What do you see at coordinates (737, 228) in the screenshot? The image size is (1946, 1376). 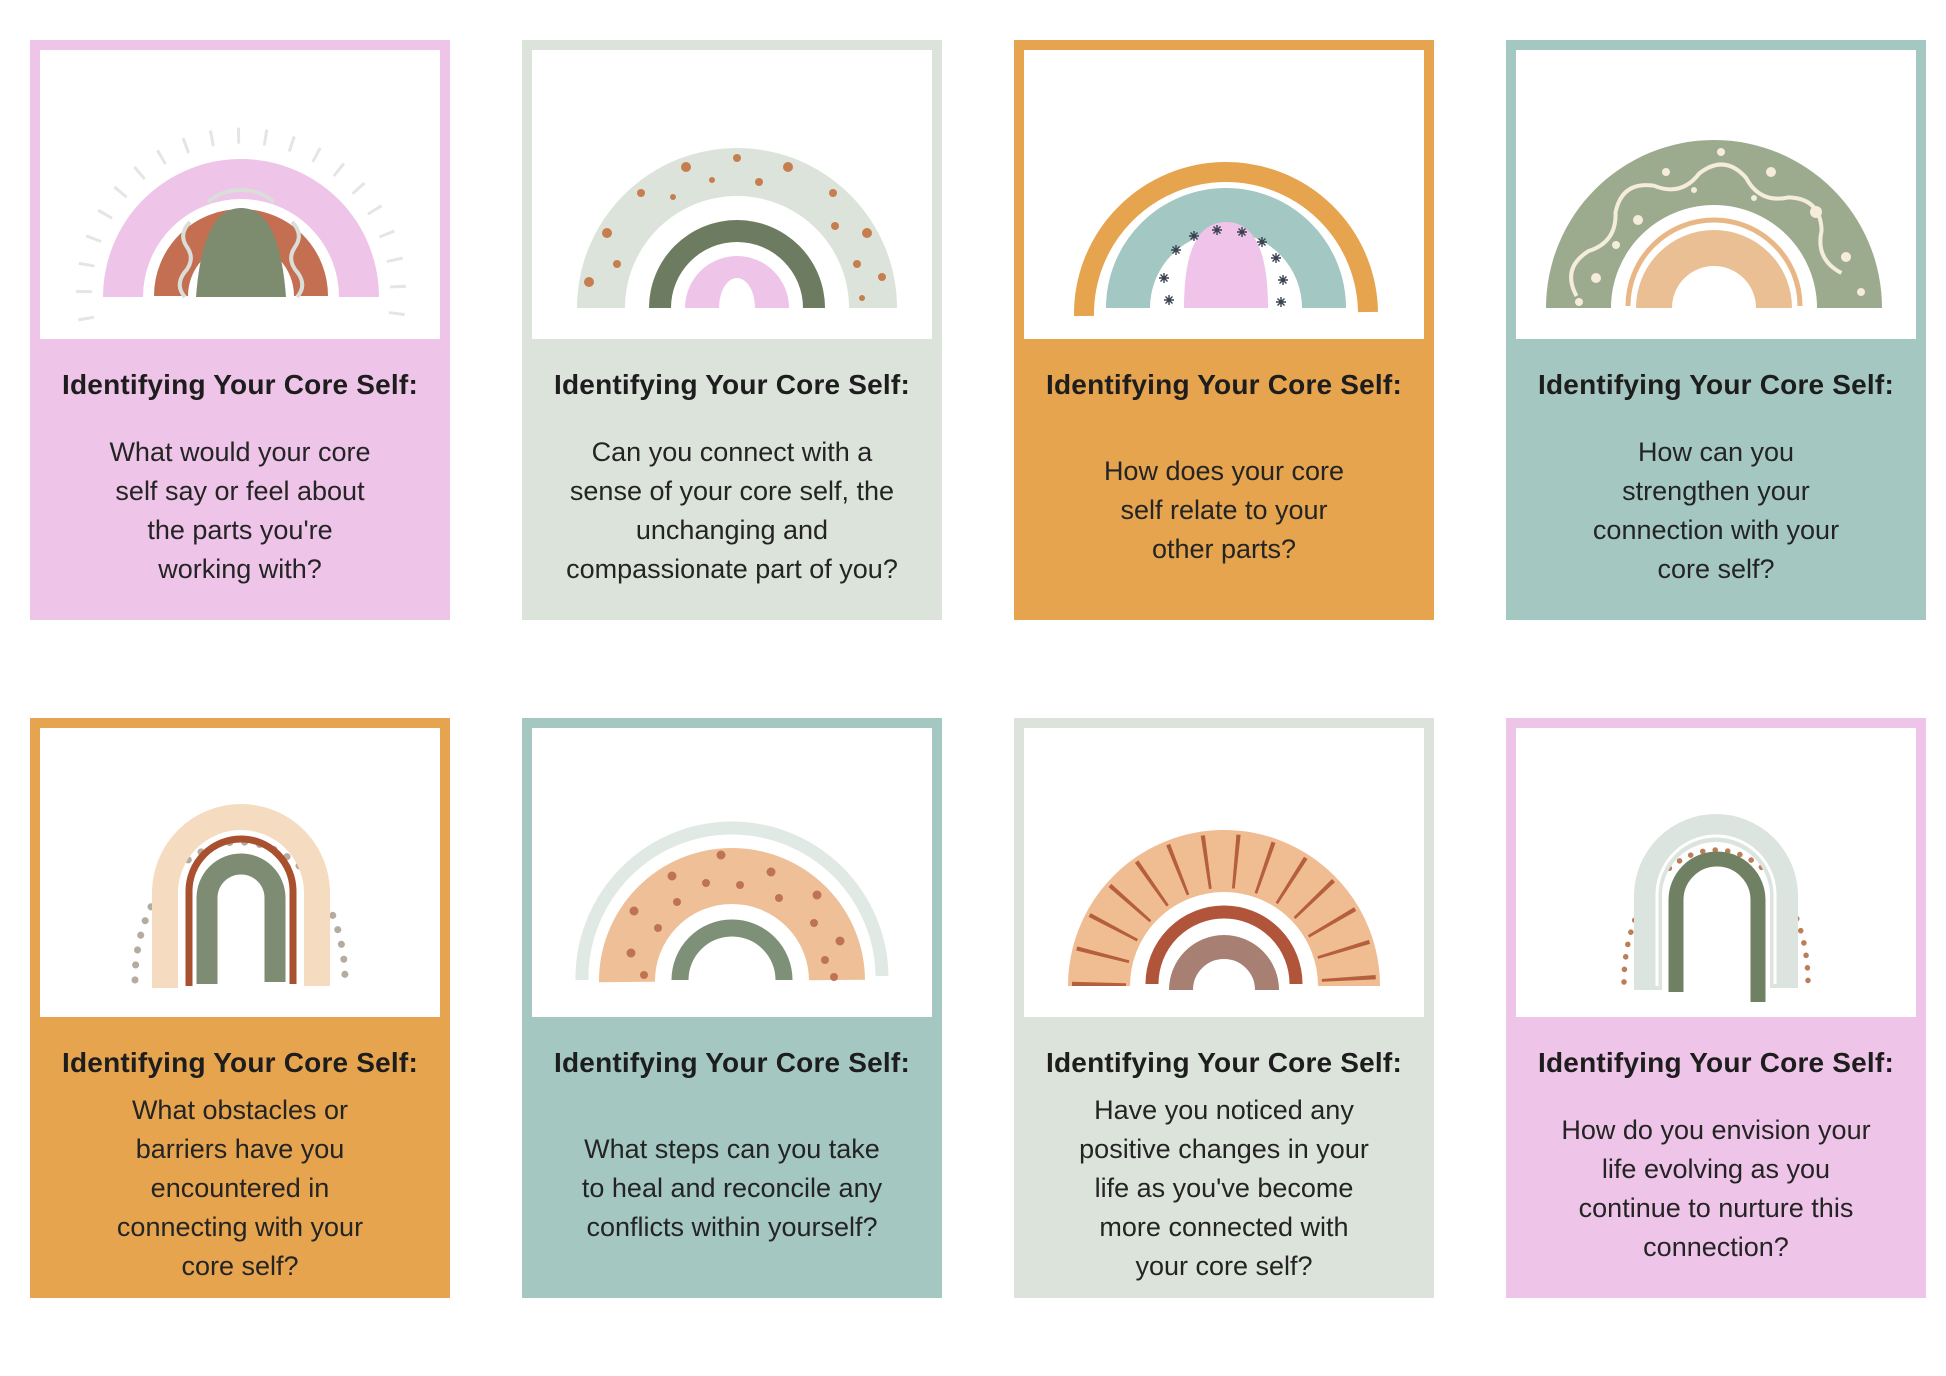 I see `rainbow-illustration-sage-dotted-dome` at bounding box center [737, 228].